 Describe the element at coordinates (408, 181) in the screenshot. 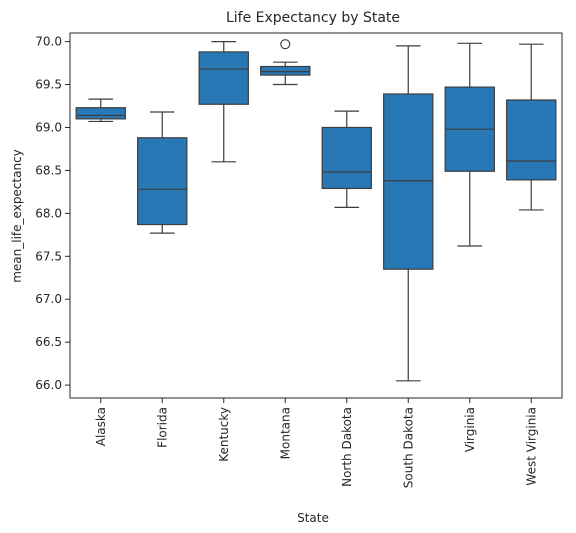

I see `box-south-dakota` at that location.